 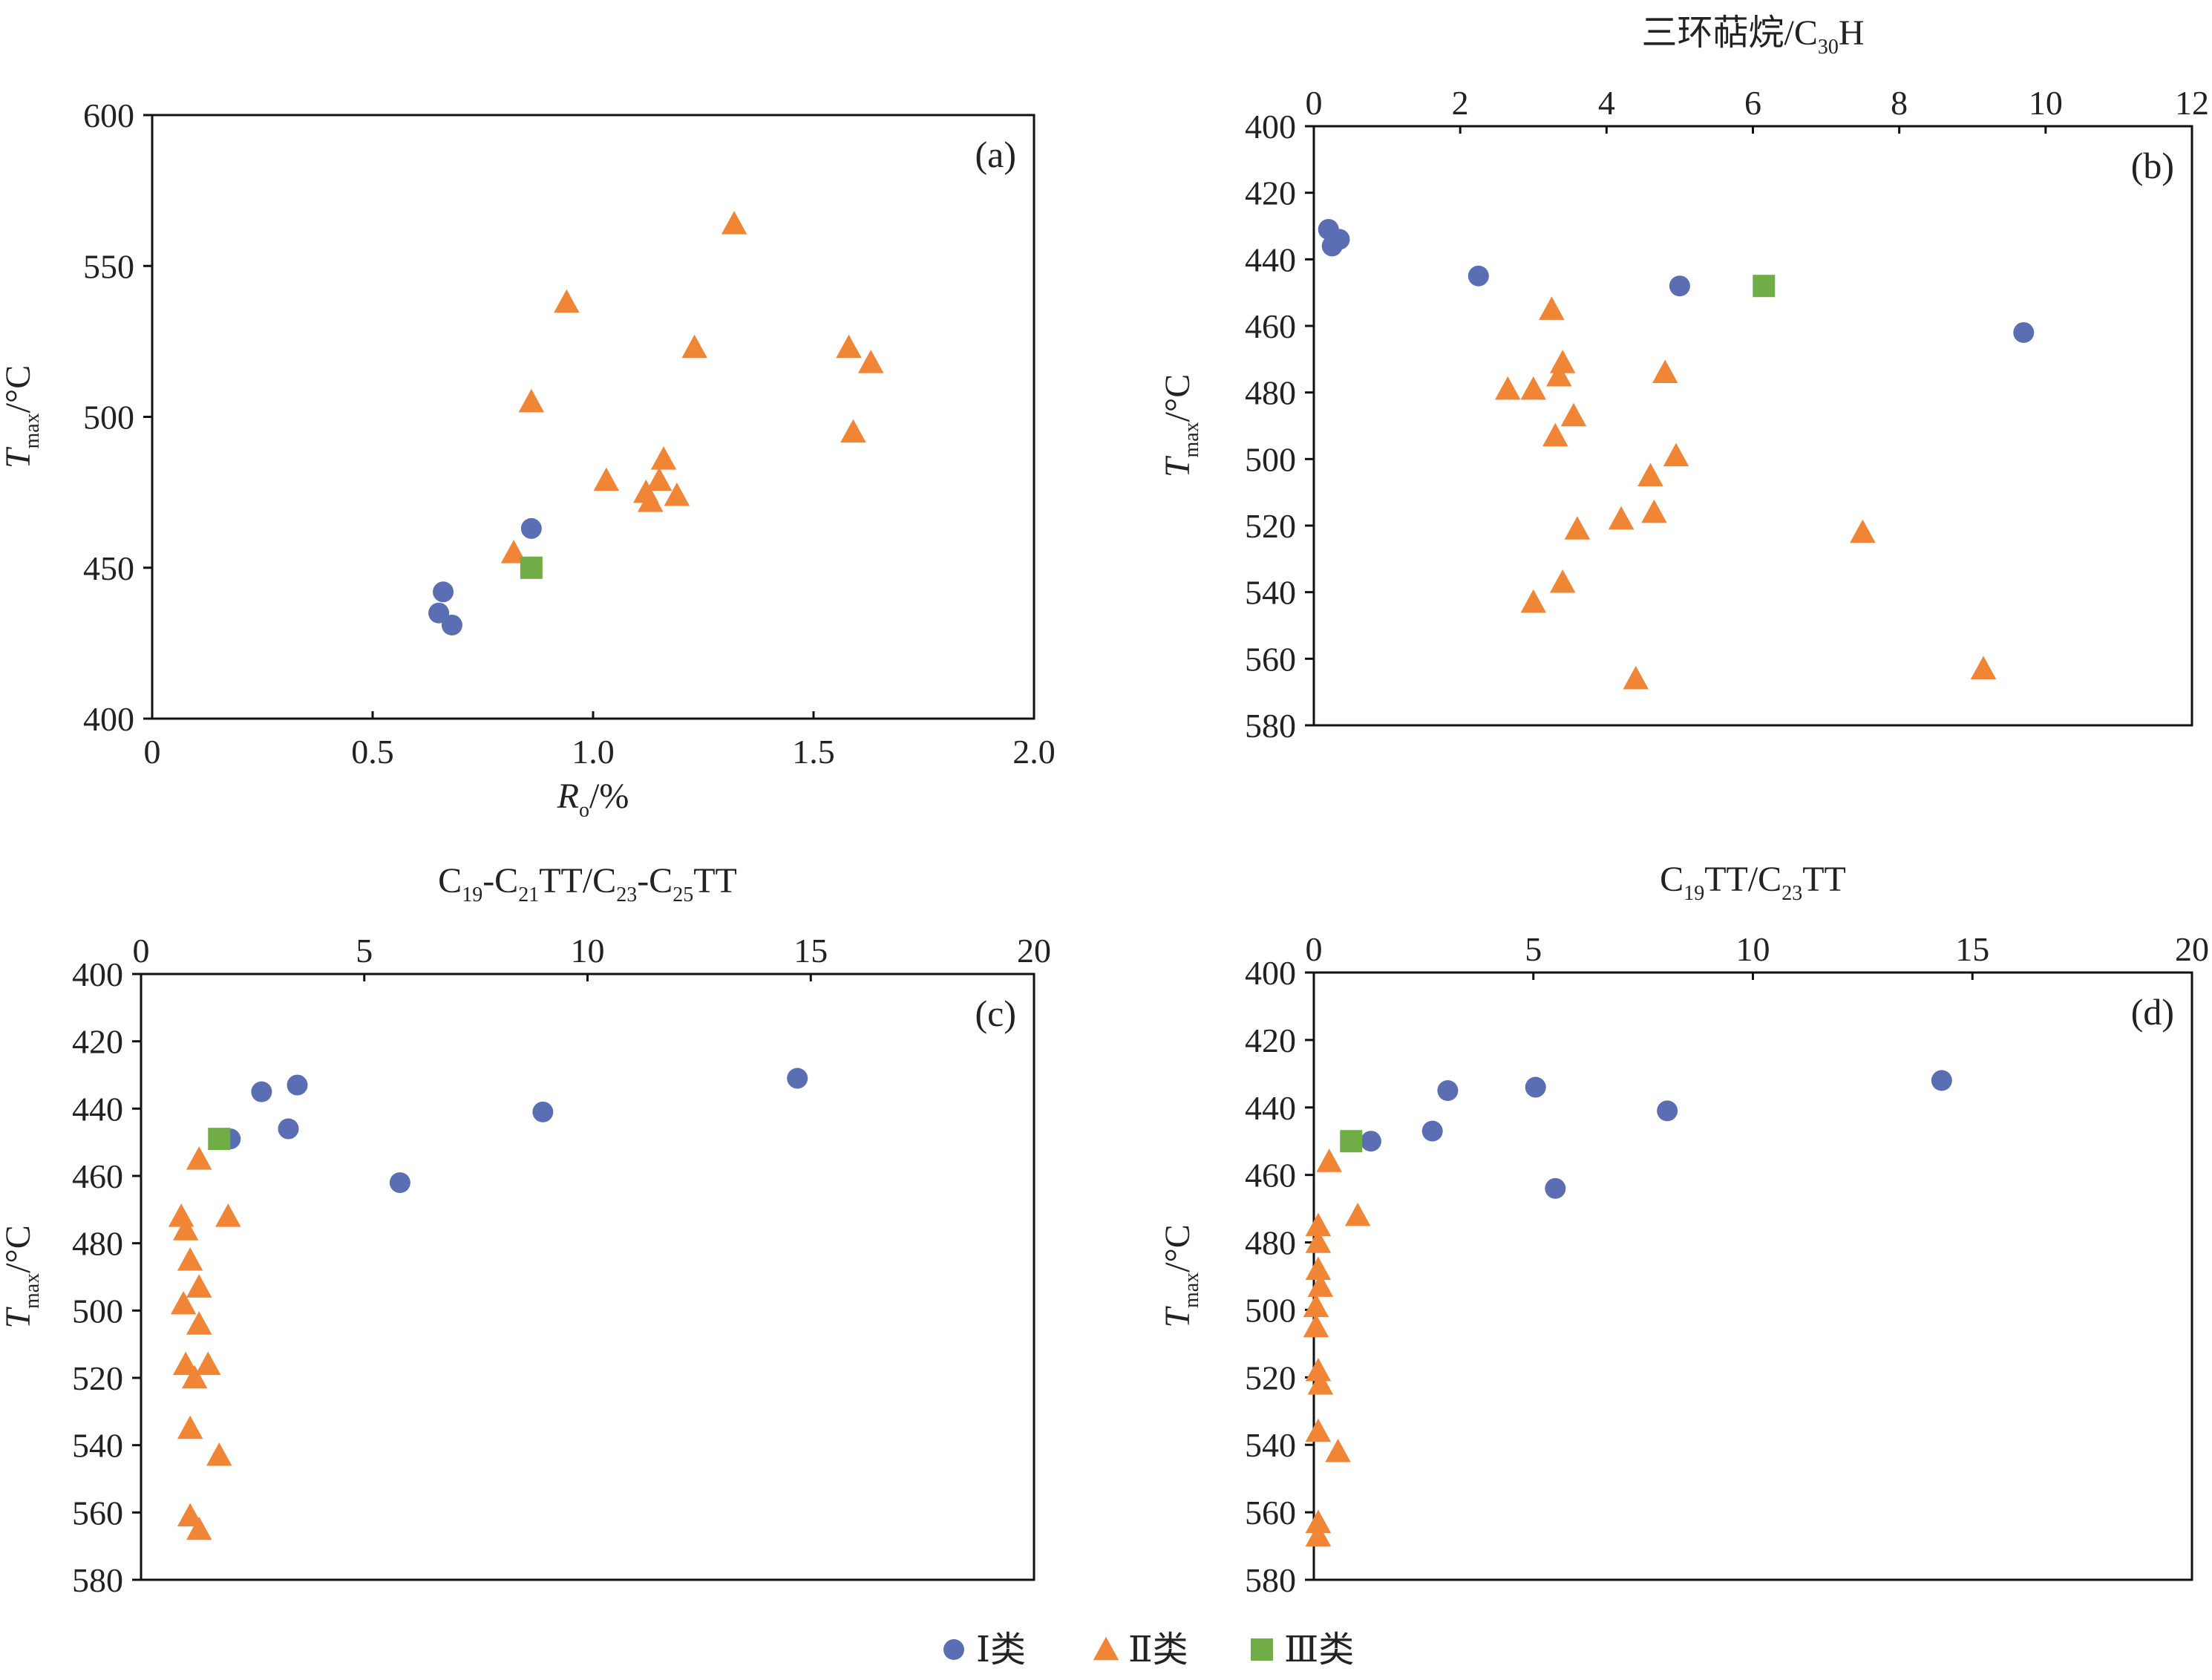 I want to click on x-axis-label: 三环萜烷/C30H, so click(x=1752, y=36).